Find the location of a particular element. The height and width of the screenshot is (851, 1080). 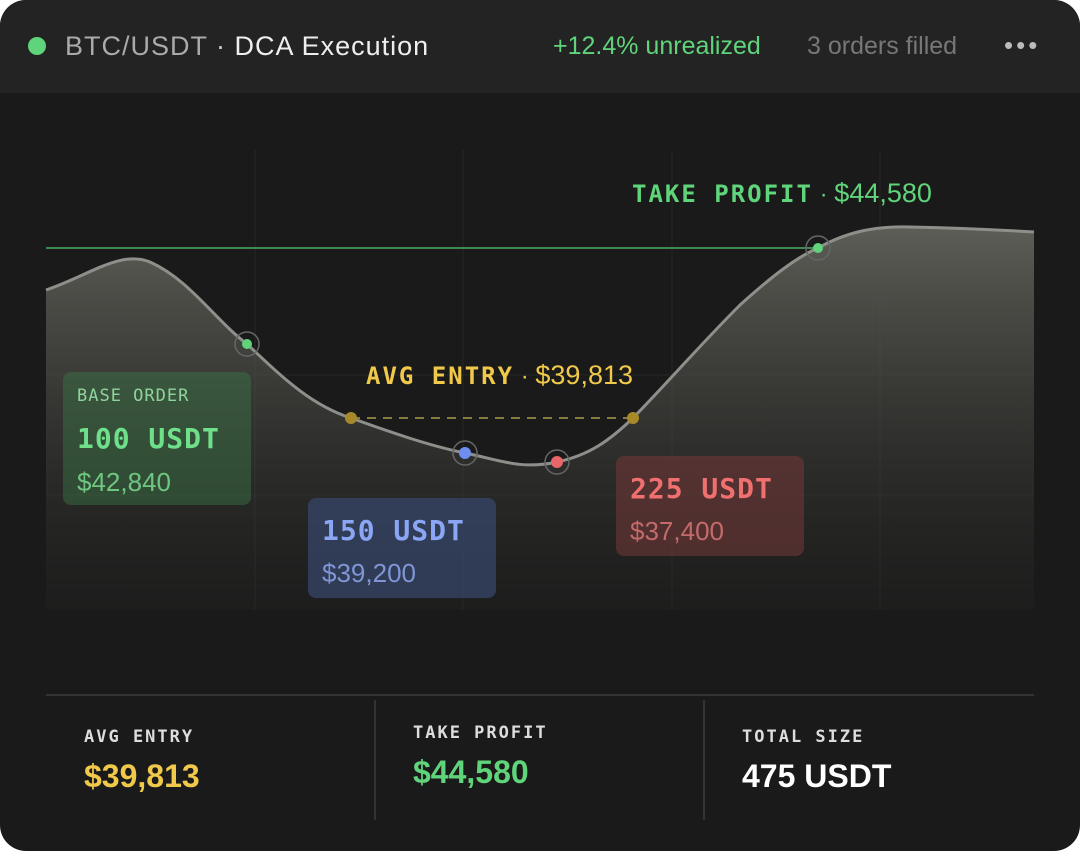

status: 3 orders filled is located at coordinates (882, 46).